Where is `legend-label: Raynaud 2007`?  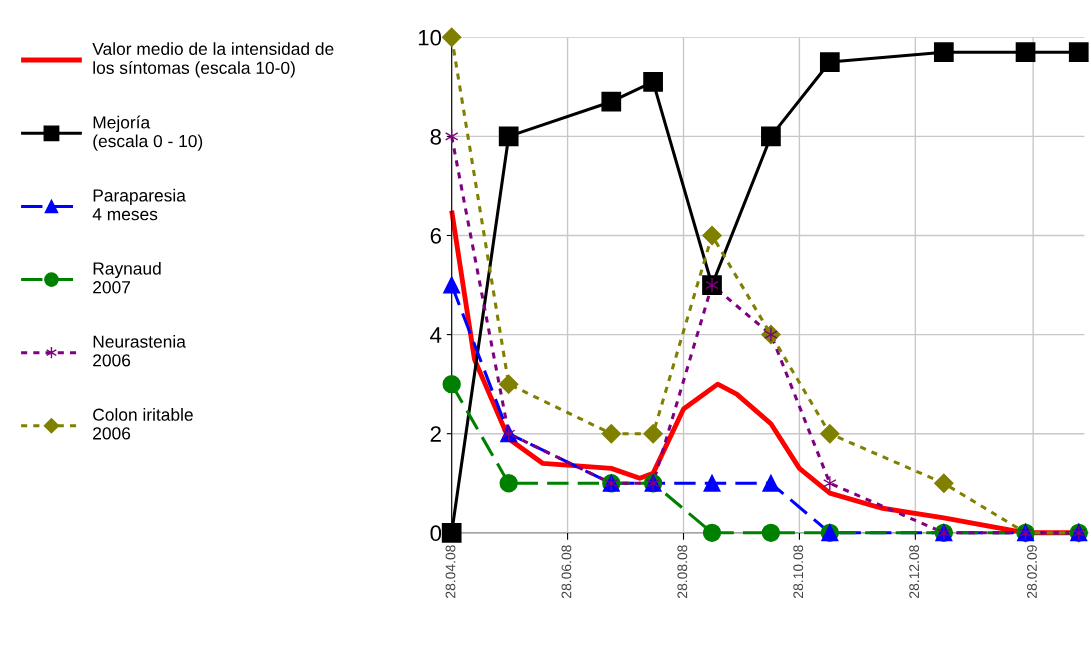
legend-label: Raynaud 2007 is located at coordinates (127, 277).